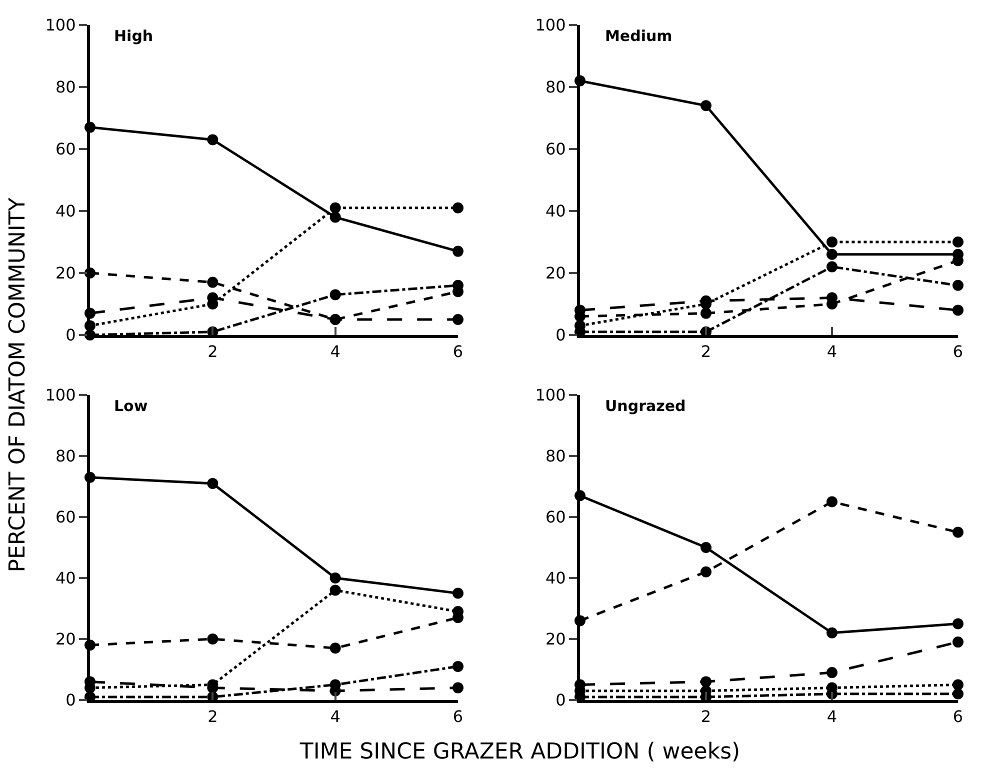 The height and width of the screenshot is (771, 981). What do you see at coordinates (638, 36) in the screenshot?
I see `chart-title: Medium` at bounding box center [638, 36].